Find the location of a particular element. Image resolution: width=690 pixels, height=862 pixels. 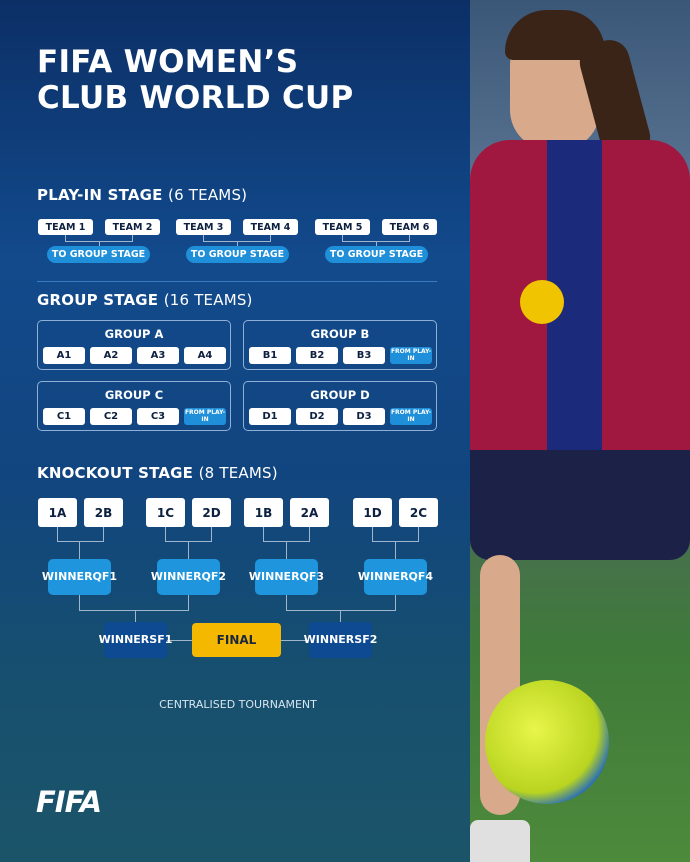

group-team-chip: B3 is located at coordinates (364, 355).